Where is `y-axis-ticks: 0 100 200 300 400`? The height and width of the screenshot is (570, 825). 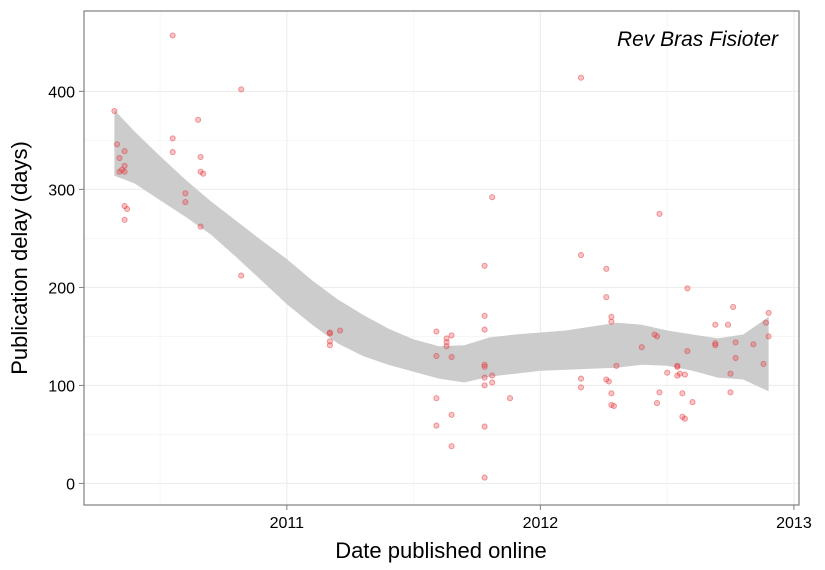 y-axis-ticks: 0 100 200 300 400 is located at coordinates (66, 288).